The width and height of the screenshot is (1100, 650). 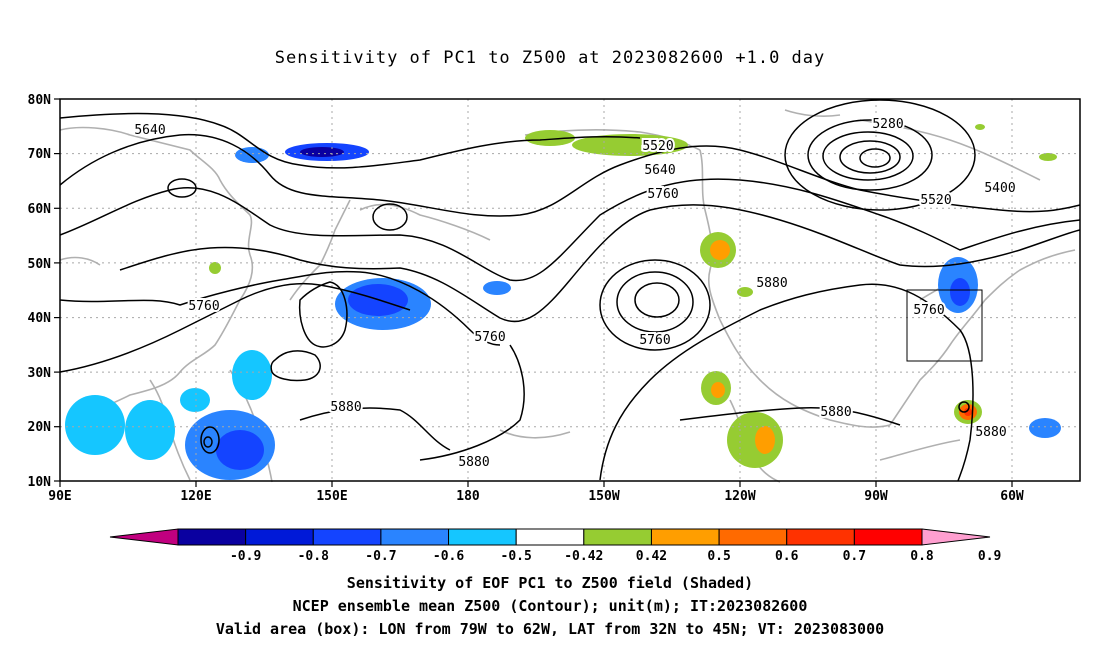 What do you see at coordinates (468, 496) in the screenshot?
I see `lon-label: 180` at bounding box center [468, 496].